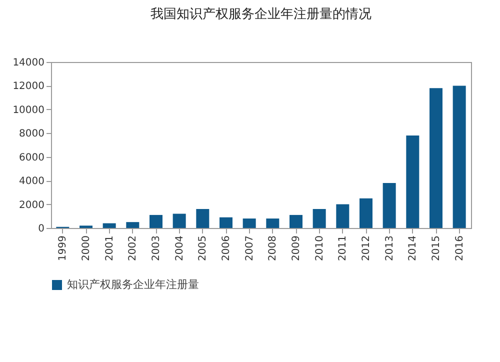 Image resolution: width=500 pixels, height=362 pixels. What do you see at coordinates (156, 248) in the screenshot?
I see `x-tick-label: 2003` at bounding box center [156, 248].